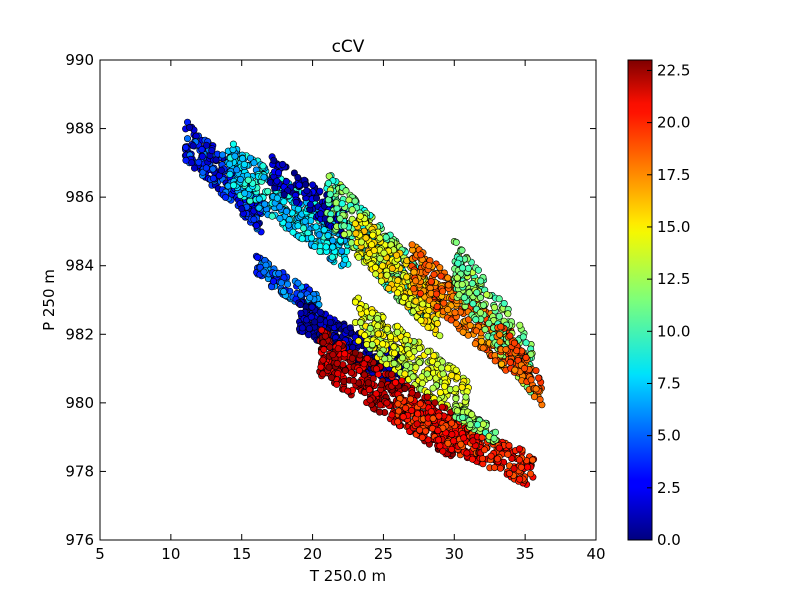  What do you see at coordinates (669, 540) in the screenshot?
I see `colorbar-tick-label: 0.0` at bounding box center [669, 540].